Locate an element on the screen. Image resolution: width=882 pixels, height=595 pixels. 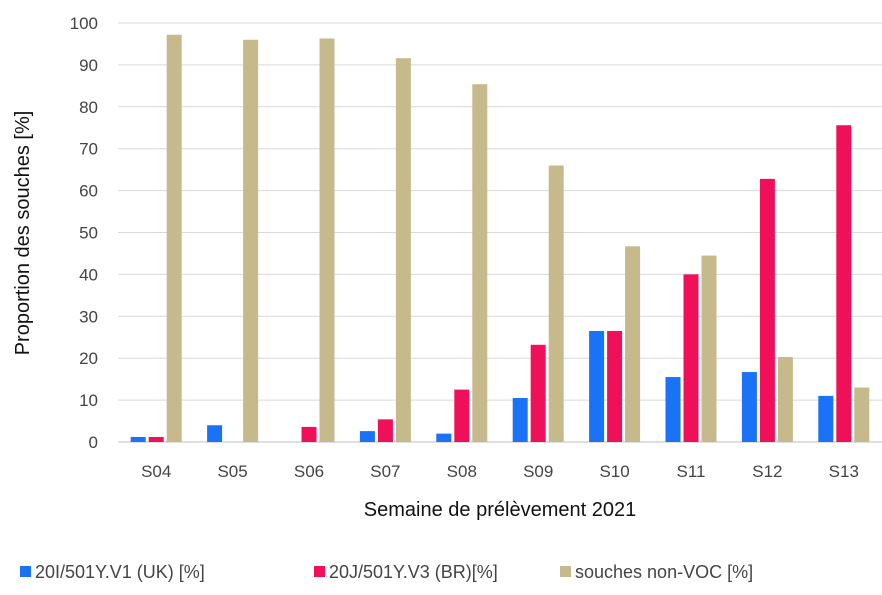
x-tick-label: S06 is located at coordinates (309, 471).